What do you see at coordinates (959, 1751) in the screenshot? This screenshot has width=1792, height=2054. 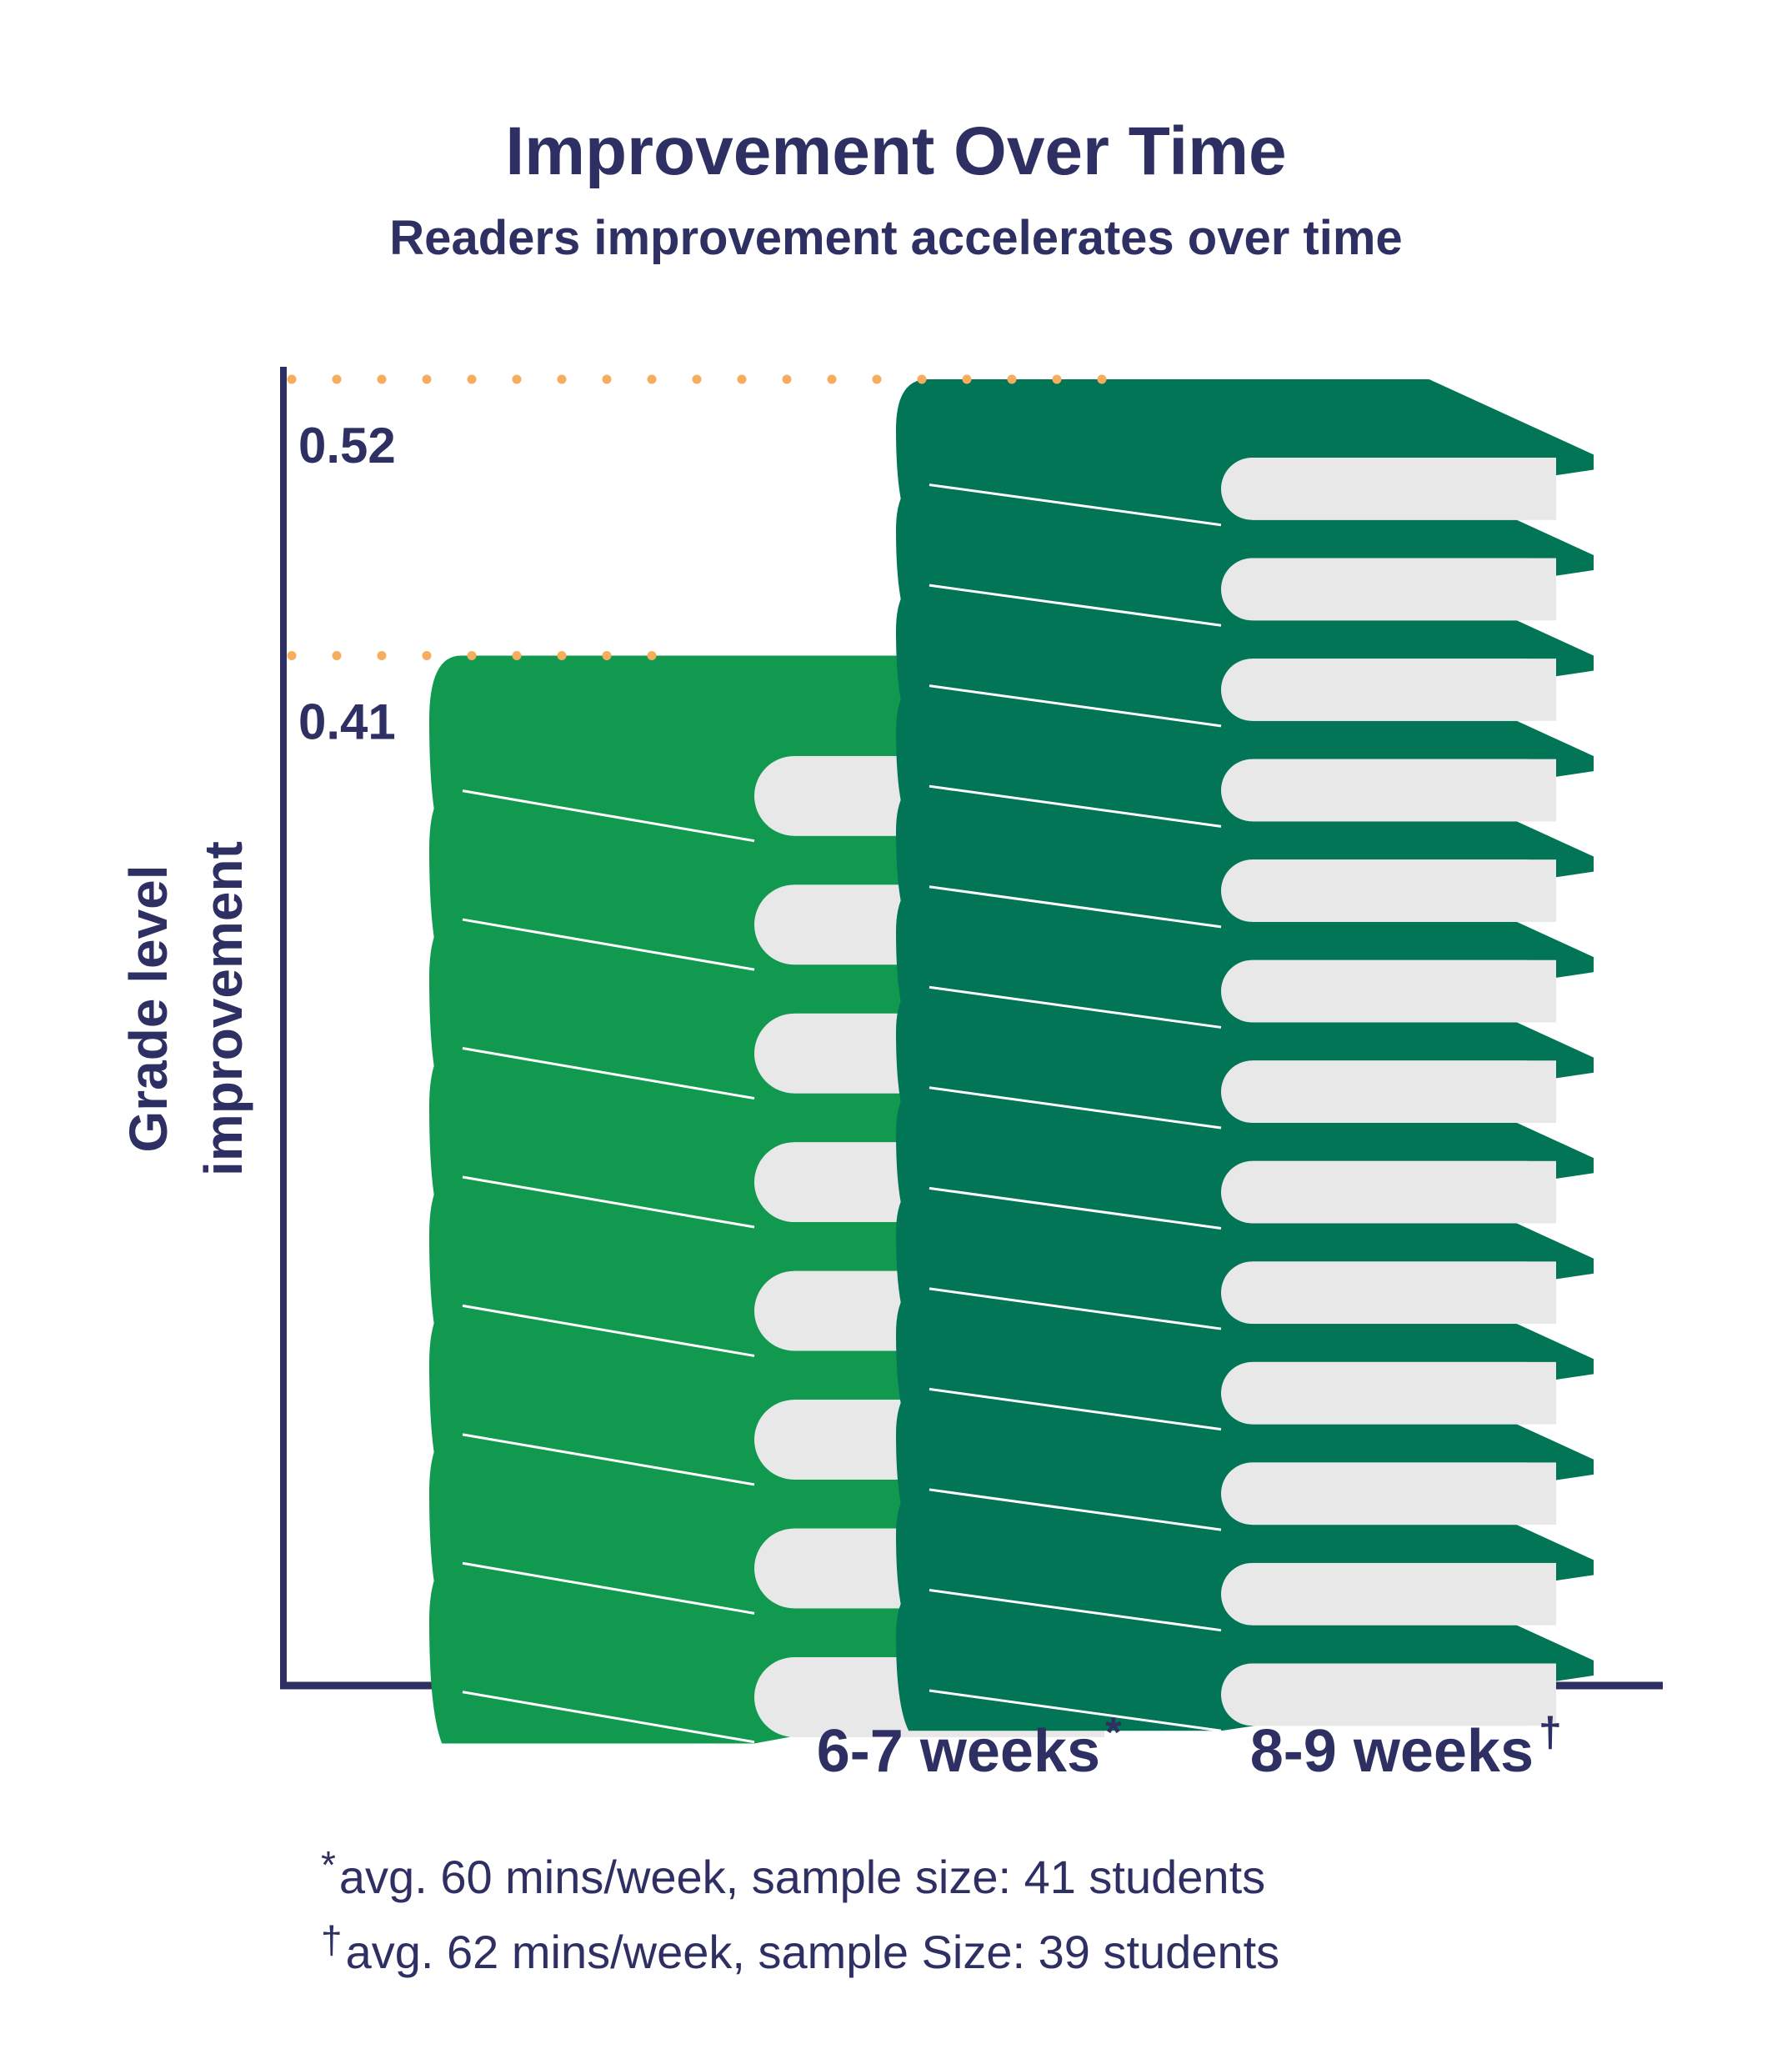 I see `category-label-1: 6-7 weeks` at bounding box center [959, 1751].